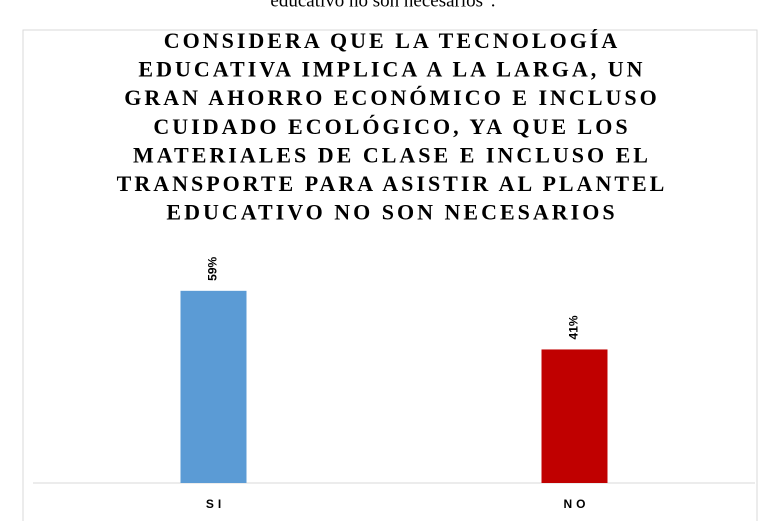 The image size is (764, 521). I want to click on chart-title: TRANSPORTE PARA ASISTIR AL PLANTEL, so click(392, 183).